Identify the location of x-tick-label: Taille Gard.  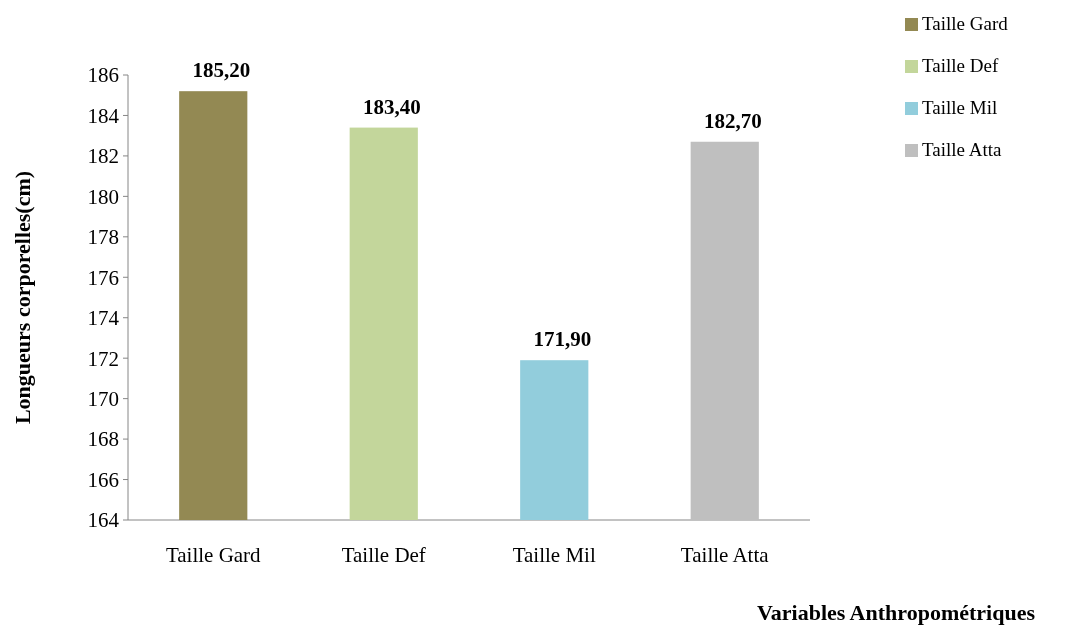
(213, 555).